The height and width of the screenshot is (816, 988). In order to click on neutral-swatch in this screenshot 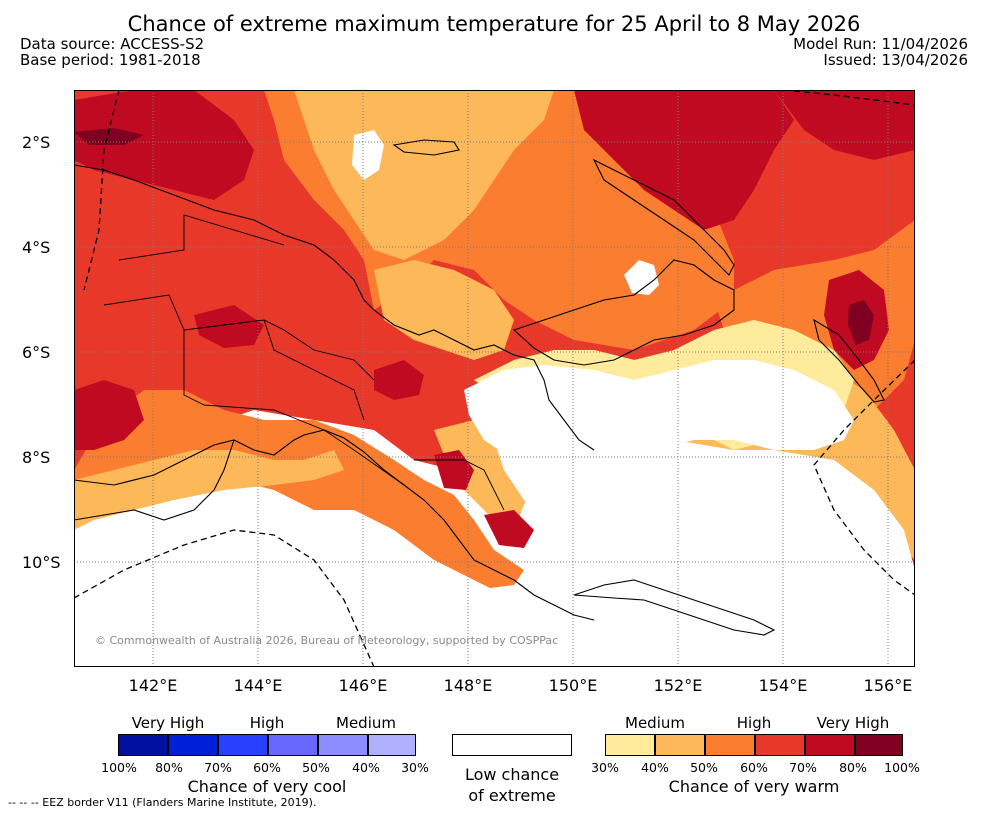, I will do `click(512, 745)`.